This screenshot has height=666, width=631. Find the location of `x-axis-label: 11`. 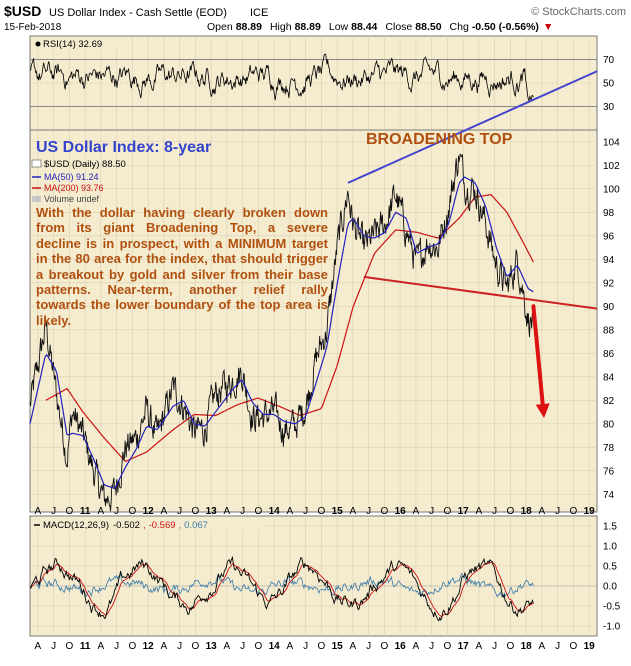

x-axis-label: 11 is located at coordinates (85, 511).